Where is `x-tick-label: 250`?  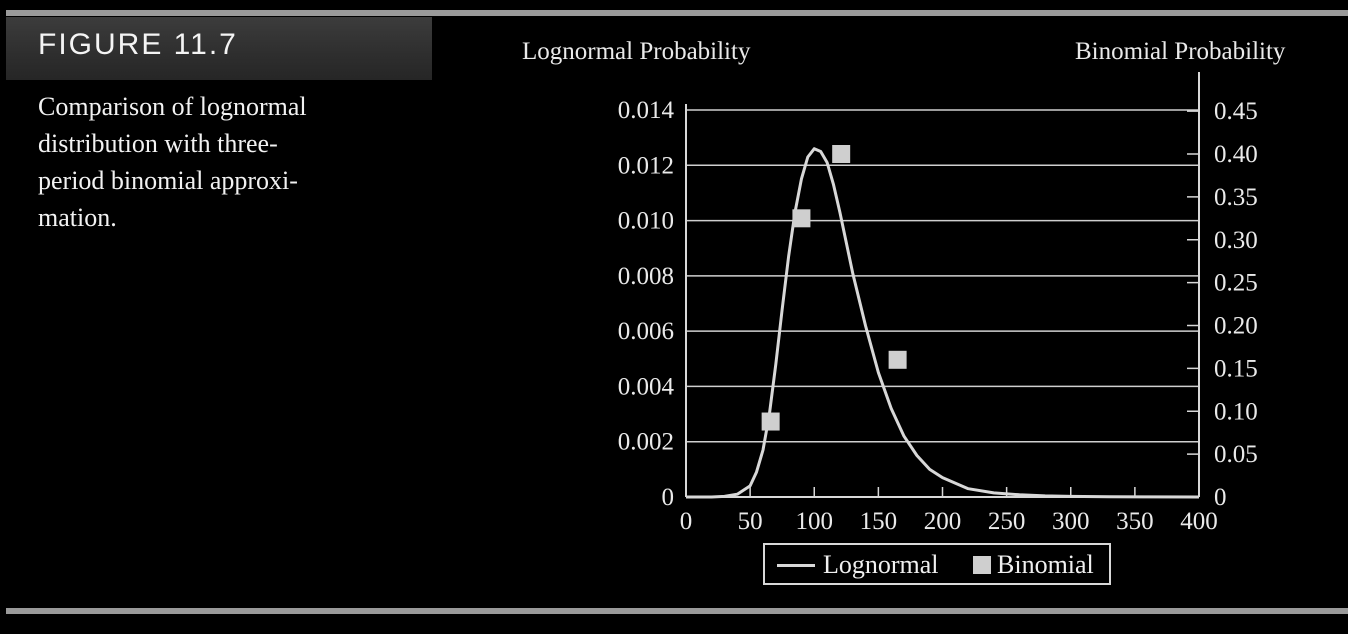
x-tick-label: 250 is located at coordinates (1007, 521).